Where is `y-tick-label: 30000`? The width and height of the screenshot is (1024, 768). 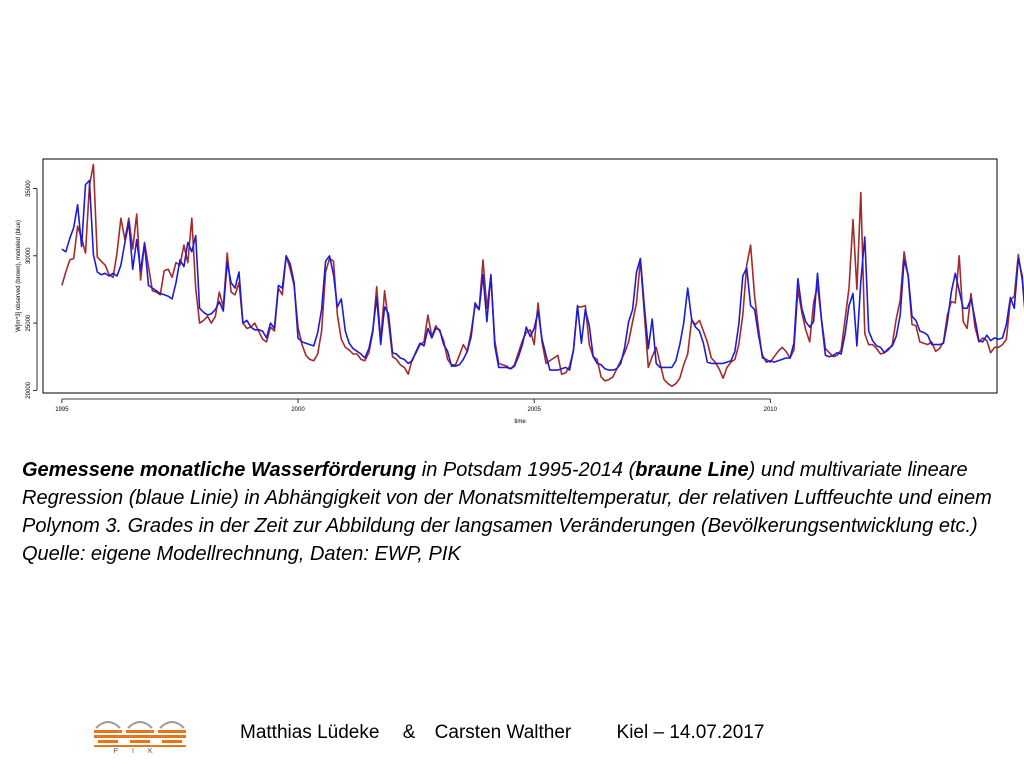
y-tick-label: 30000 is located at coordinates (29, 255).